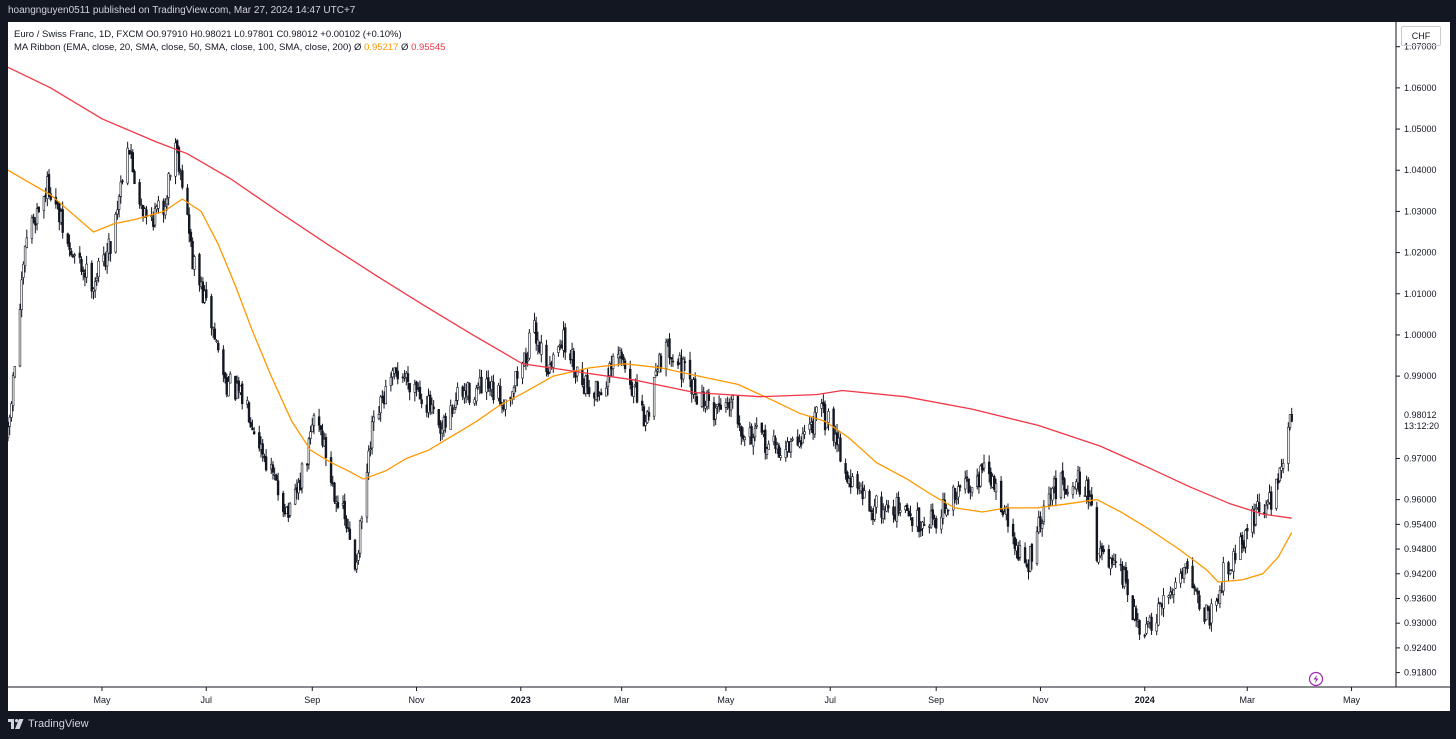 The width and height of the screenshot is (1456, 739). Describe the element at coordinates (1421, 36) in the screenshot. I see `currency-button: CHF` at that location.